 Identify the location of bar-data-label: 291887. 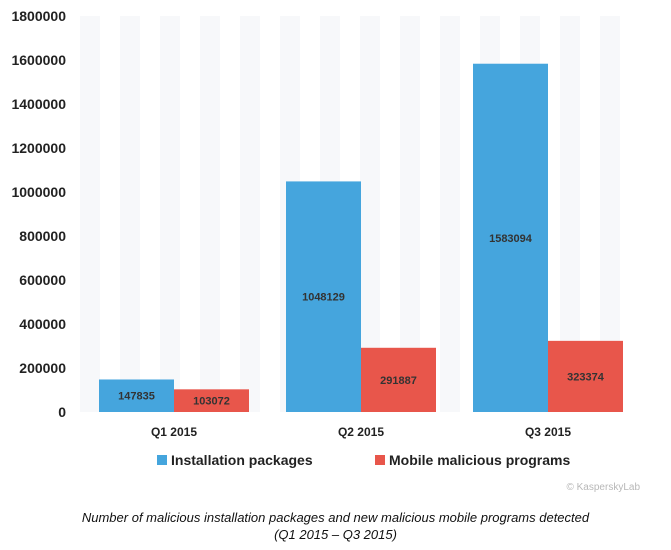
(398, 381).